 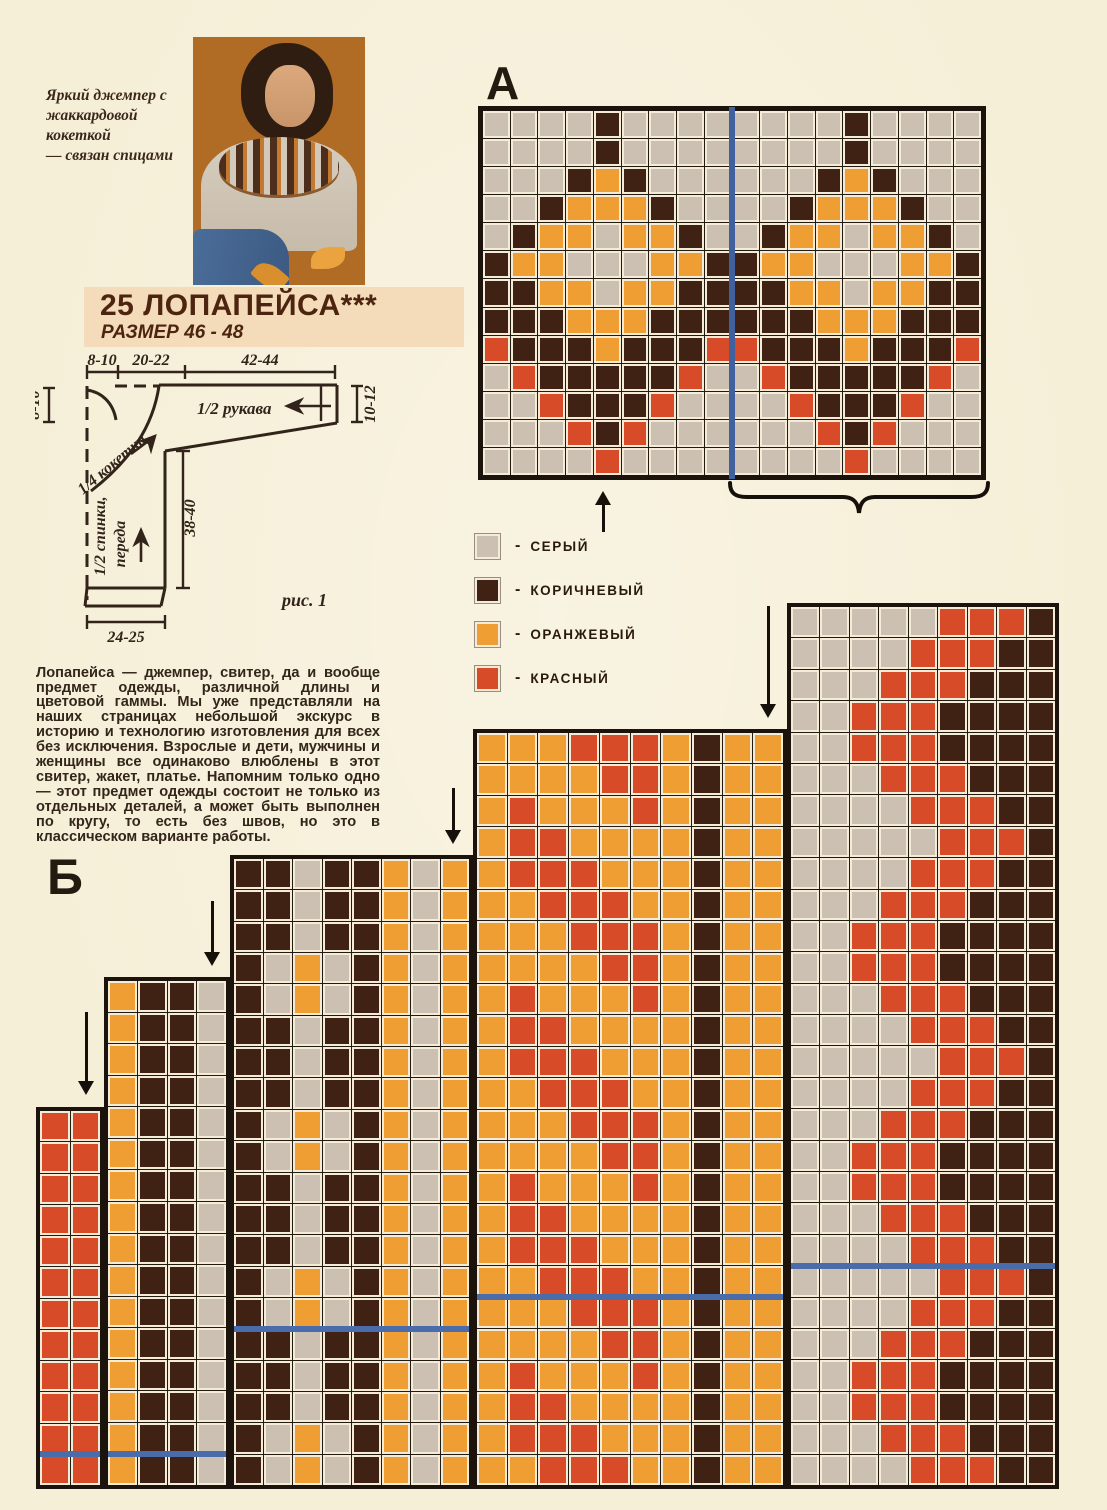 What do you see at coordinates (100, 535) in the screenshot?
I see `label-body-1: 1/2 спинки,` at bounding box center [100, 535].